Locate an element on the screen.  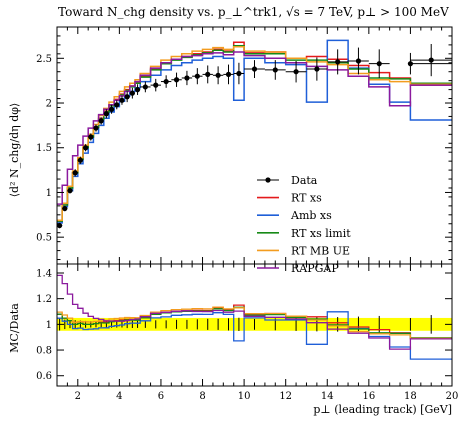
x-tick-label: 8 is located at coordinates (202, 396).